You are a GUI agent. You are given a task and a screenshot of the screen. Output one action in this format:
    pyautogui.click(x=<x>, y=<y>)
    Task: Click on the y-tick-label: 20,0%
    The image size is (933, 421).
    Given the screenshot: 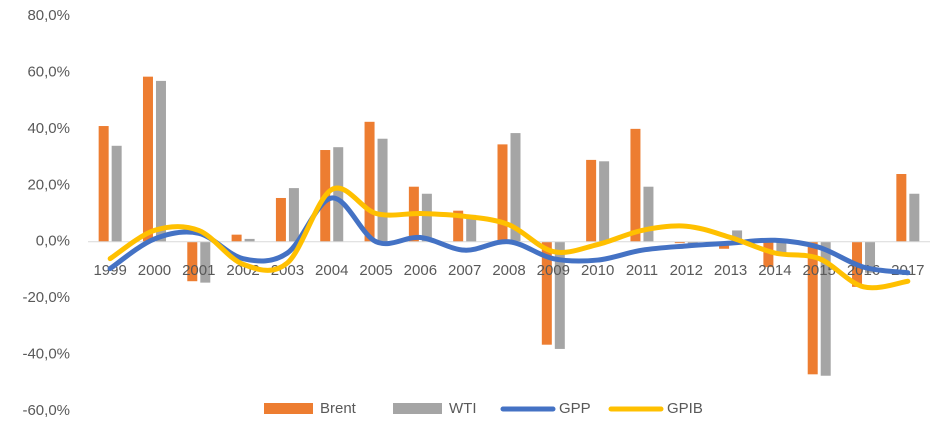 What is the action you would take?
    pyautogui.click(x=48, y=184)
    